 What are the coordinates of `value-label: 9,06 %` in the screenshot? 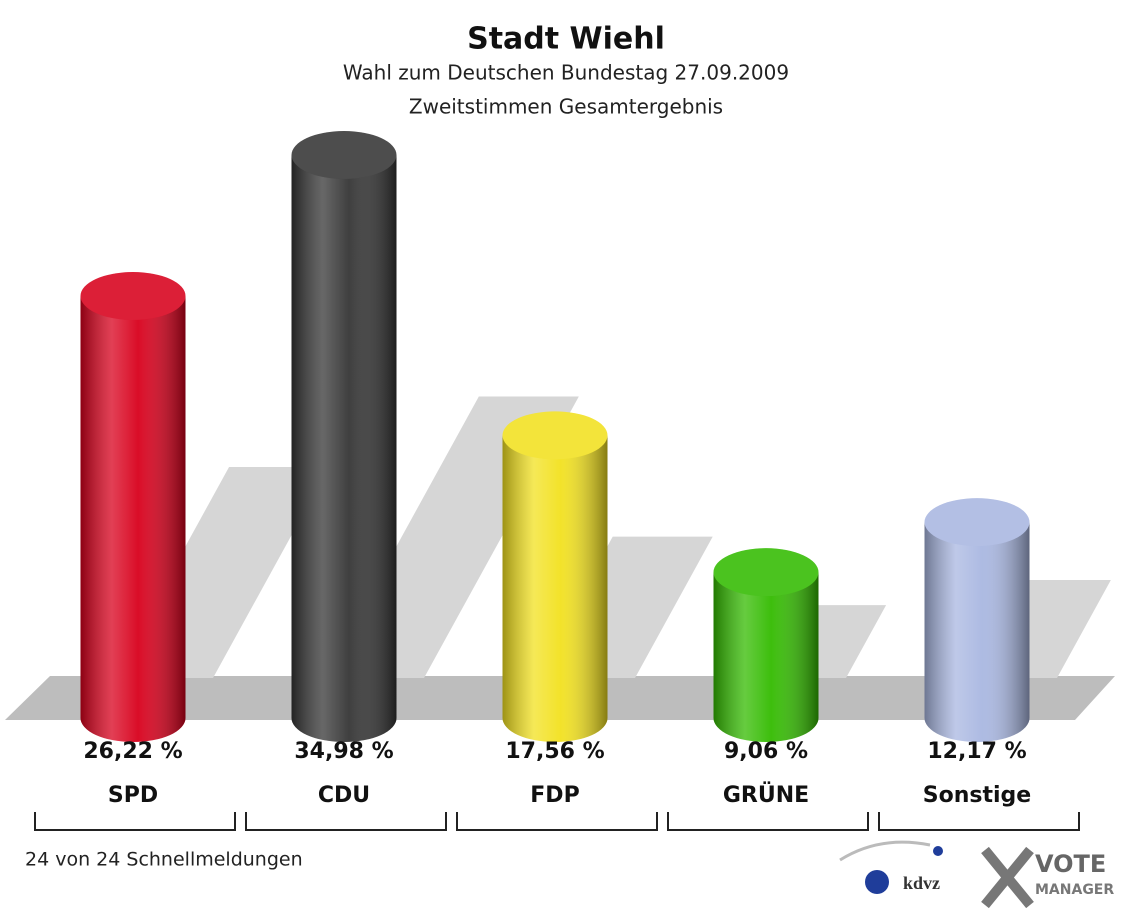 It's located at (766, 751).